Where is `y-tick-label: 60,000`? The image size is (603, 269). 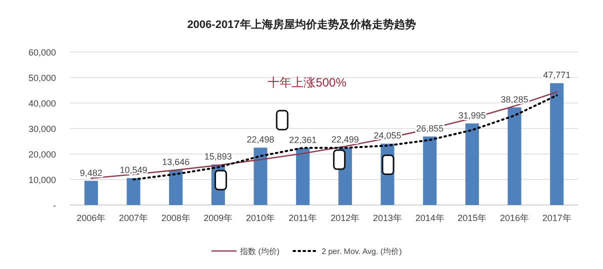
y-tick-label: 60,000 is located at coordinates (42, 53).